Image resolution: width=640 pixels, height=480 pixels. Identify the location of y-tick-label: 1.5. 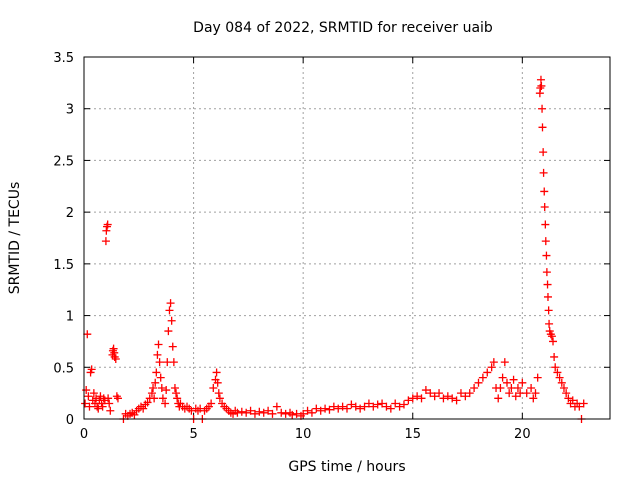
(63, 265).